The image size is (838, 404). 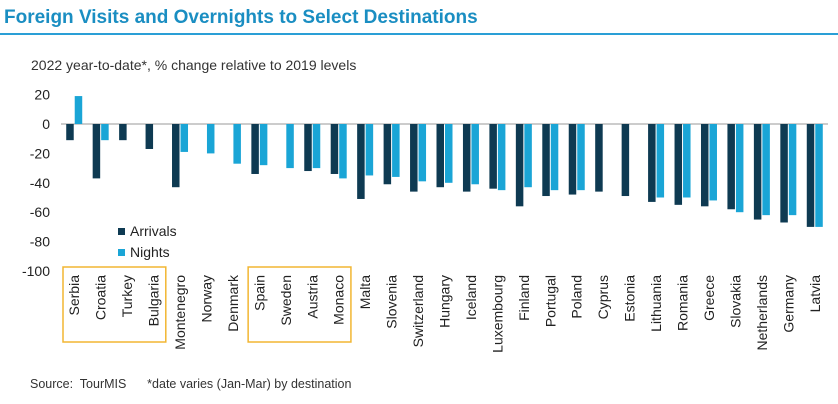 I want to click on legend-label-nights: Nights, so click(x=150, y=252).